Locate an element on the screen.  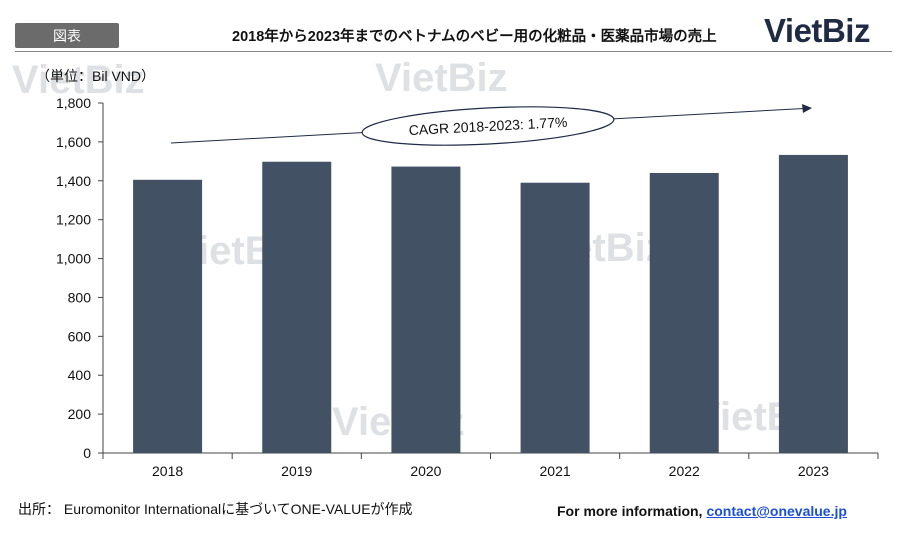
figure-tag: 図表 is located at coordinates (67, 35).